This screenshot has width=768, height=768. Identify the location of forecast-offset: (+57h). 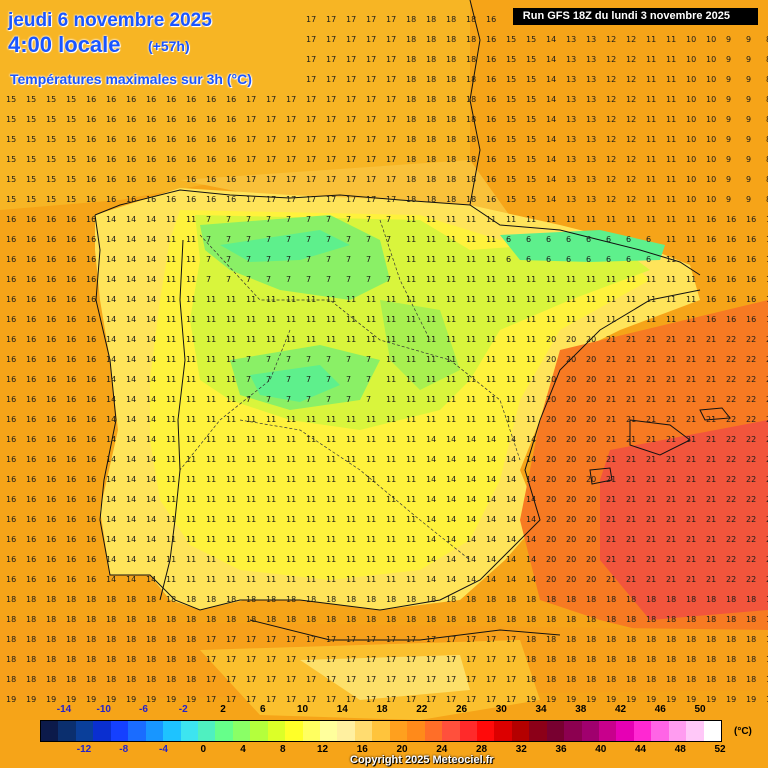
(169, 46).